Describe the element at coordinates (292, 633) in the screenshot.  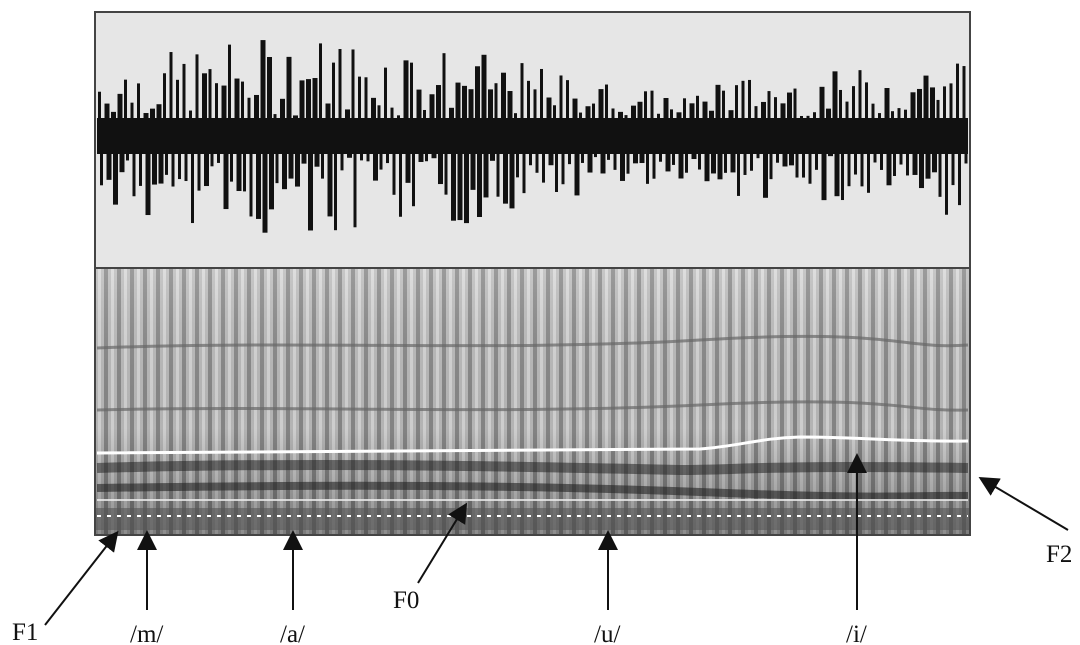
I see `label: /a/` at that location.